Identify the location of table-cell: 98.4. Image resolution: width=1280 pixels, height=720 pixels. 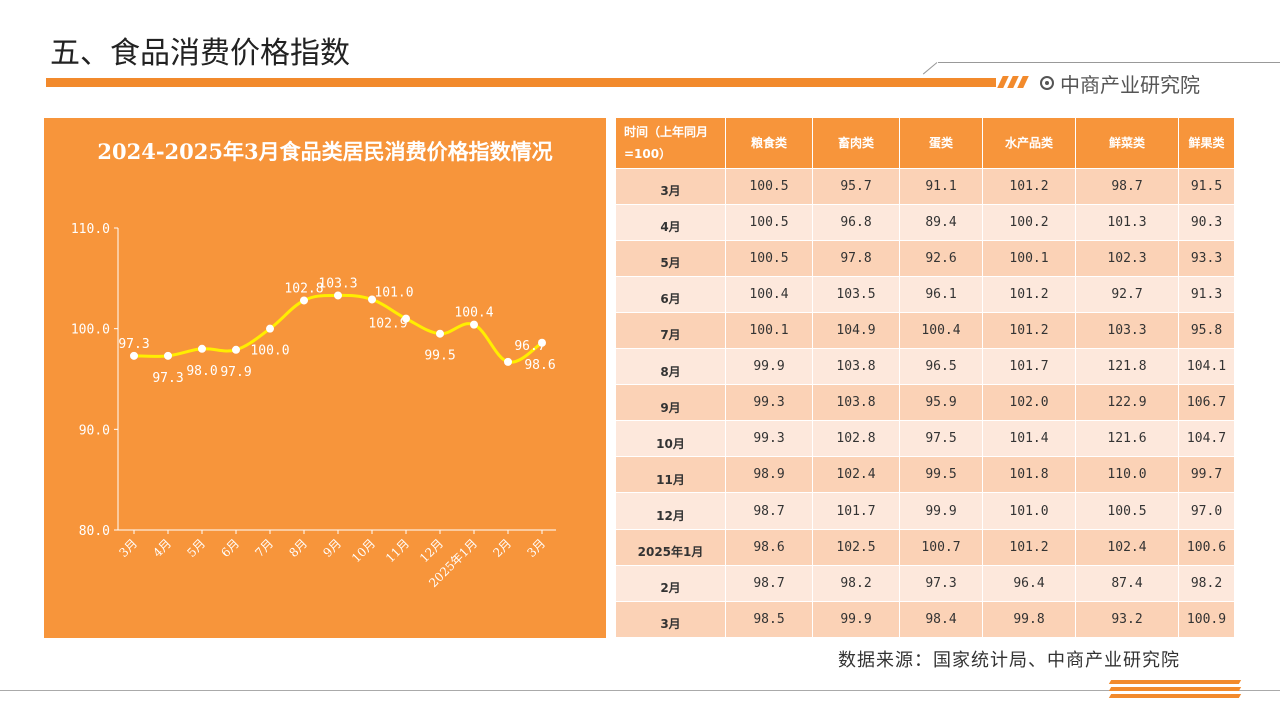
(941, 620).